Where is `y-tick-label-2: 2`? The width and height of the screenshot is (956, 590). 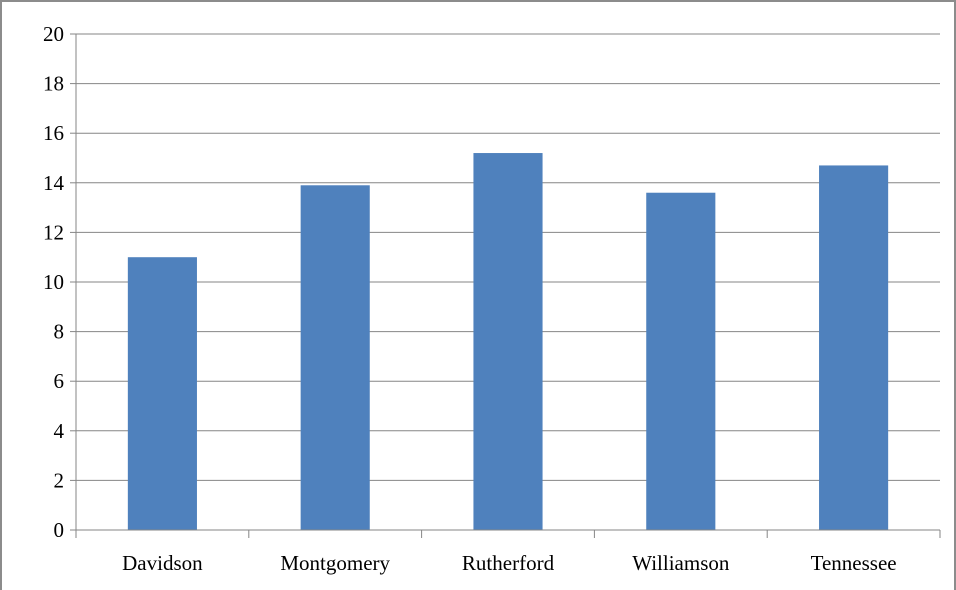
y-tick-label-2: 2 is located at coordinates (59, 480).